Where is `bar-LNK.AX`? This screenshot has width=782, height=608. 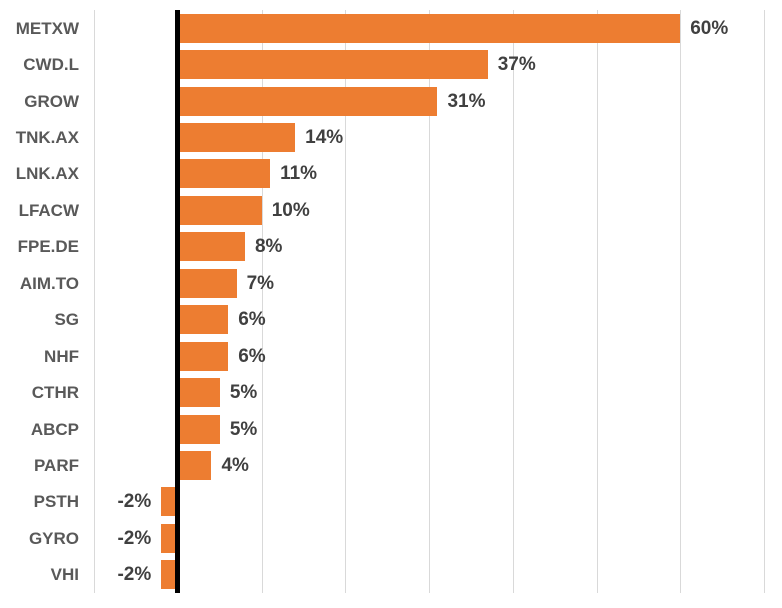
bar-LNK.AX is located at coordinates (224, 174).